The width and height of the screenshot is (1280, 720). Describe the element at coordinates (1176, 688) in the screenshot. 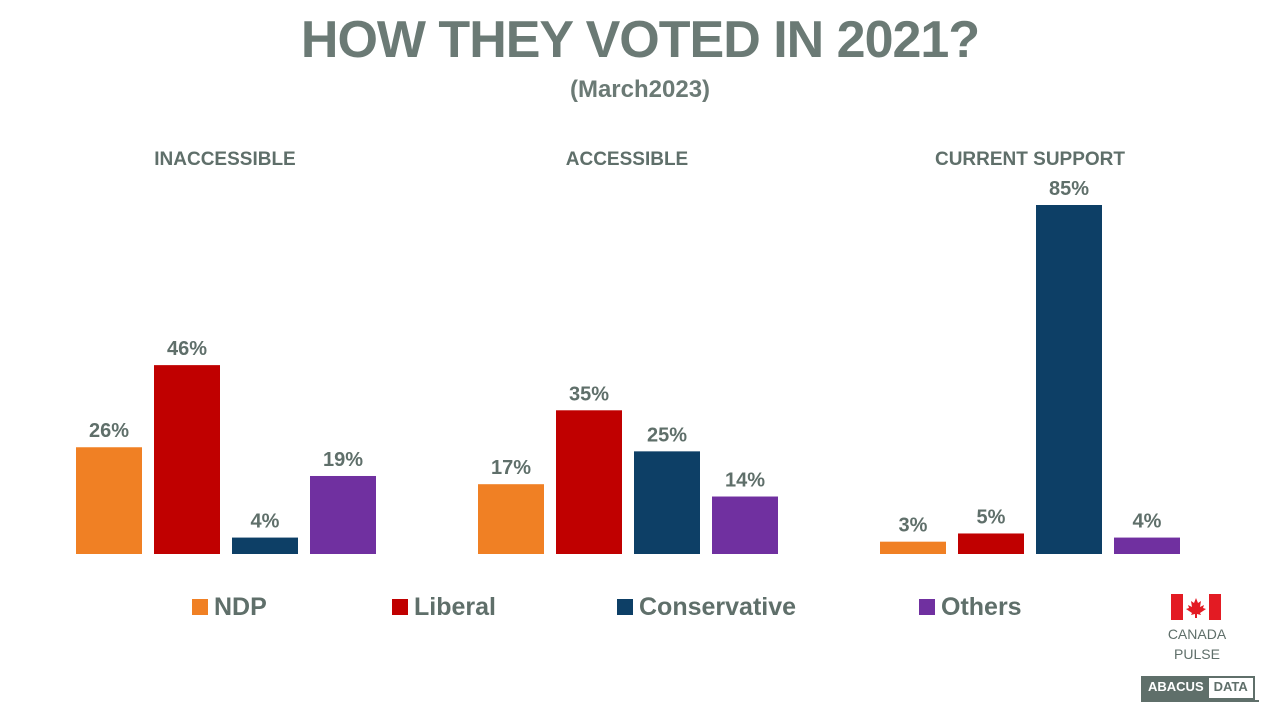

I see `abacus-logo-part1: ABACUS` at that location.